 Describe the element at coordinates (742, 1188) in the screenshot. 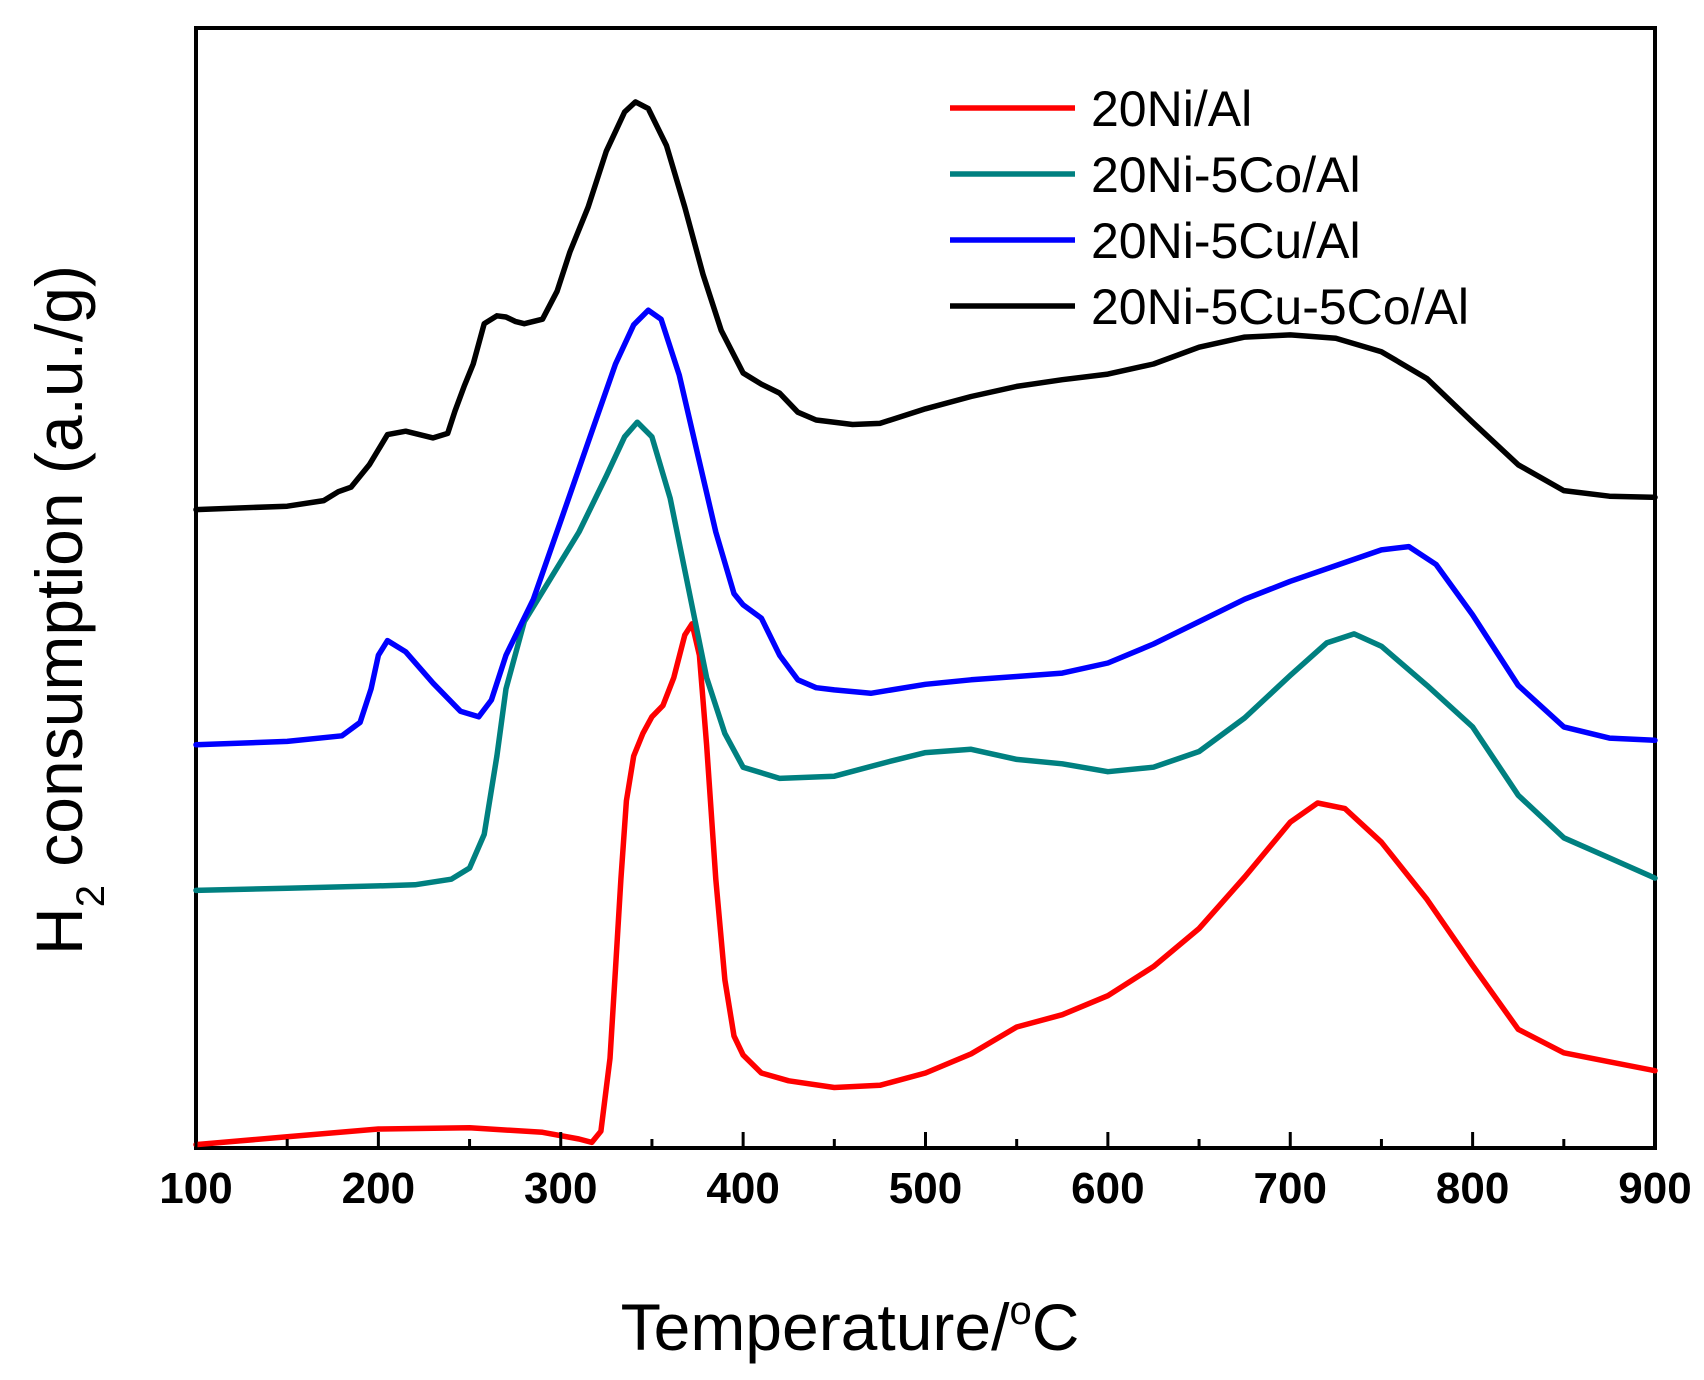

I see `x-tick-label: 400` at that location.